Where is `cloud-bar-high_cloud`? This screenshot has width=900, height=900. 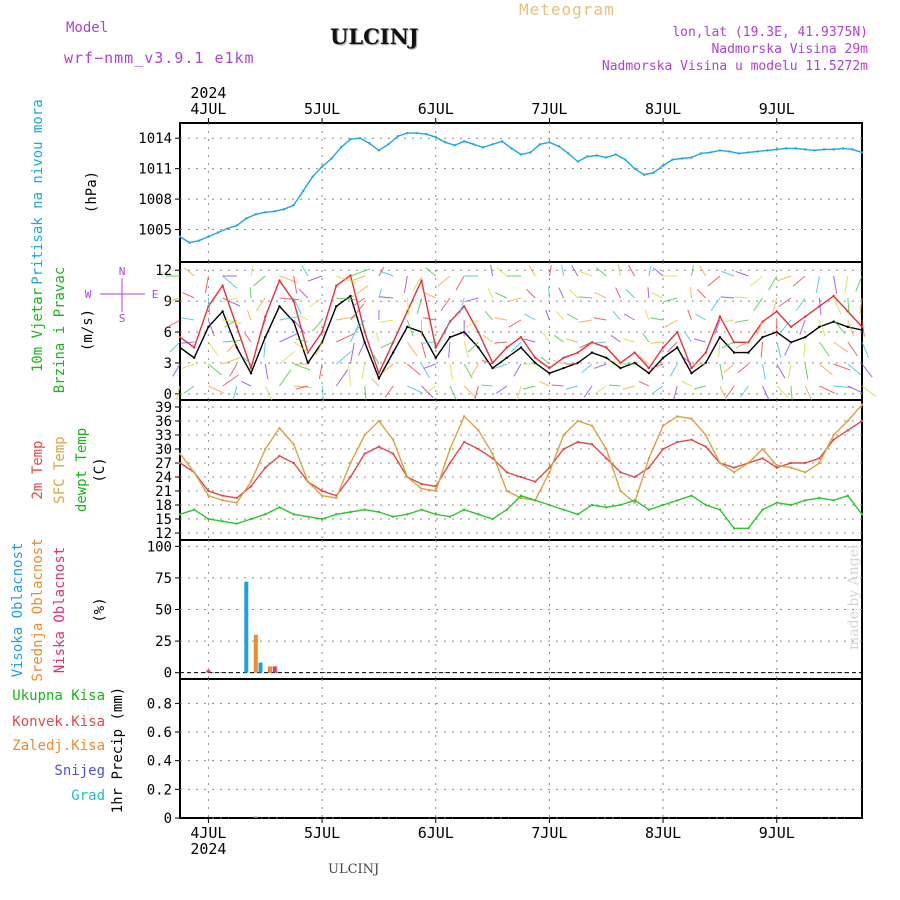
cloud-bar-high_cloud is located at coordinates (246, 627).